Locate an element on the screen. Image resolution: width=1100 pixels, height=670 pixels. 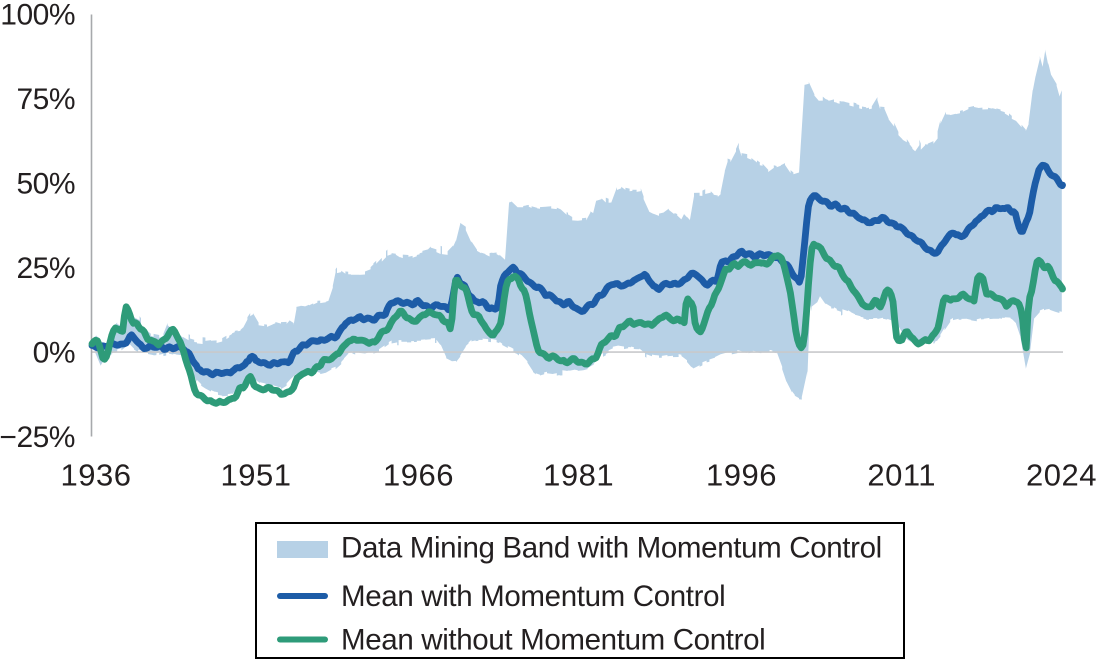
svg-text: −25% is located at coordinates (37, 437).